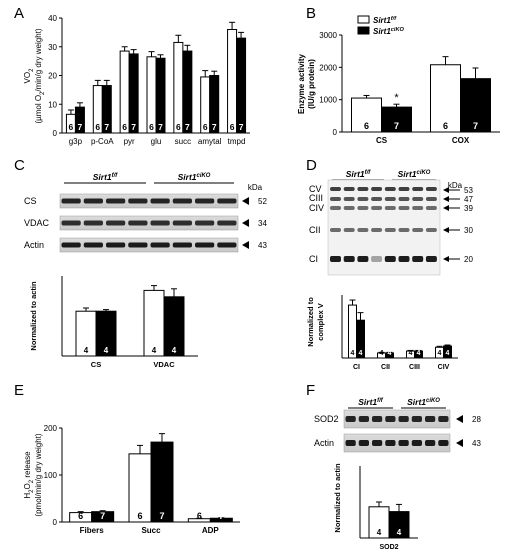 The image size is (509, 550). I want to click on blot-row-label: CS, so click(30, 201).